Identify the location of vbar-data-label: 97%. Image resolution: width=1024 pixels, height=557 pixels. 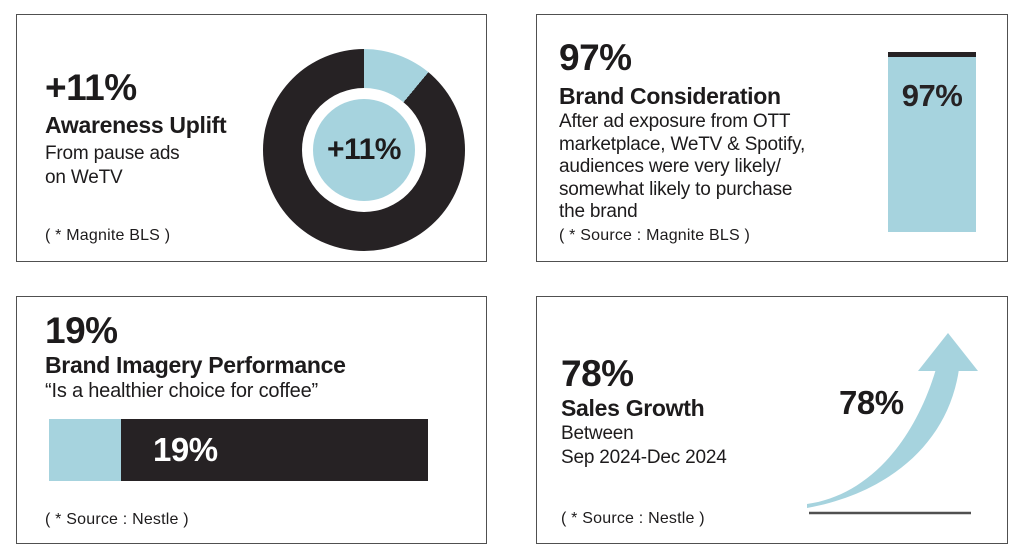
(932, 95).